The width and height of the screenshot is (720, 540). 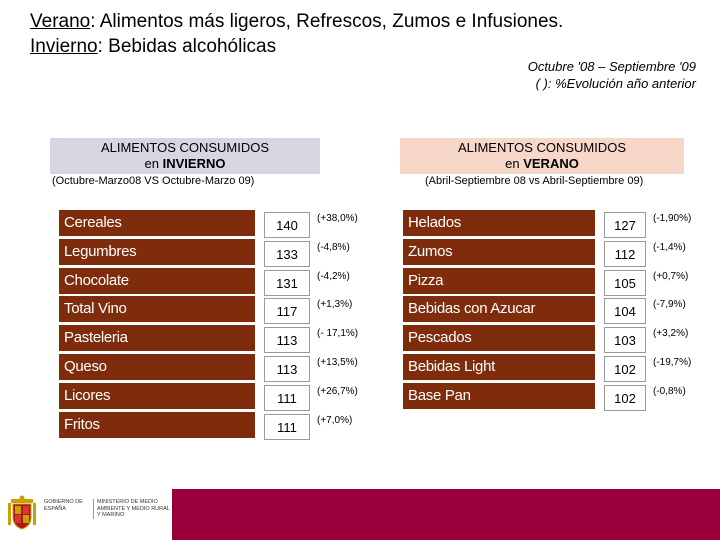 What do you see at coordinates (551, 163) in the screenshot?
I see `summer-title-season: VERANO` at bounding box center [551, 163].